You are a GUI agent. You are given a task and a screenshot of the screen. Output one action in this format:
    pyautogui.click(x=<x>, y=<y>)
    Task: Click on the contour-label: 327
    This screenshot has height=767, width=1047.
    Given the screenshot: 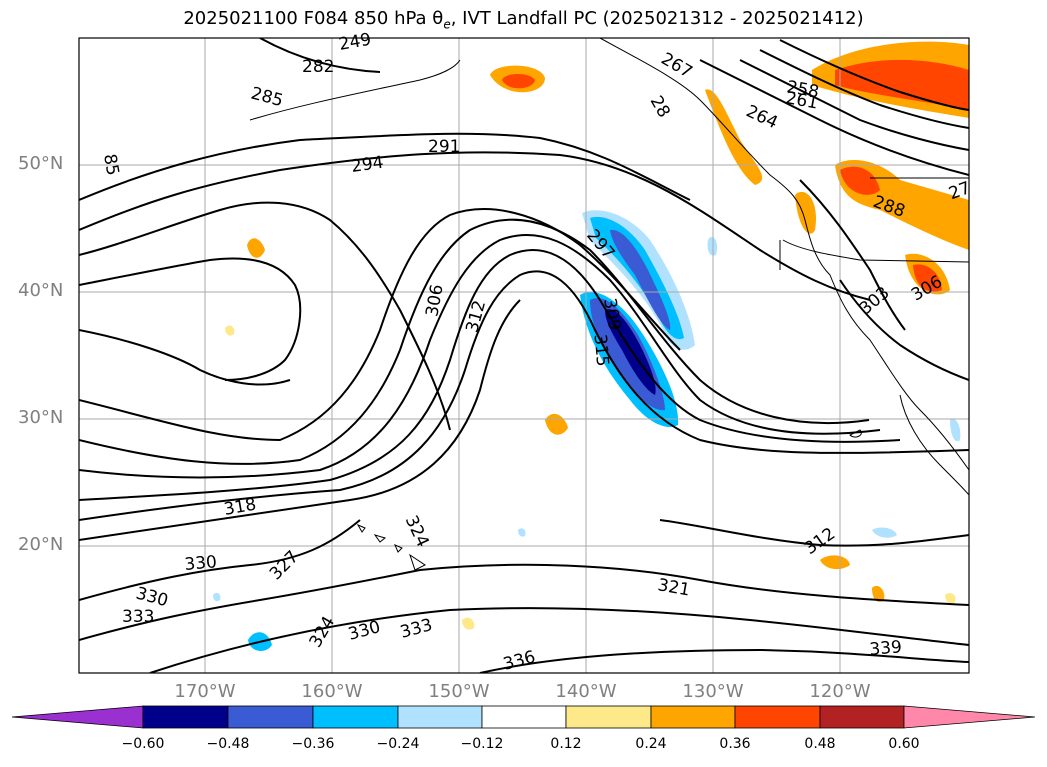 What is the action you would take?
    pyautogui.click(x=284, y=565)
    